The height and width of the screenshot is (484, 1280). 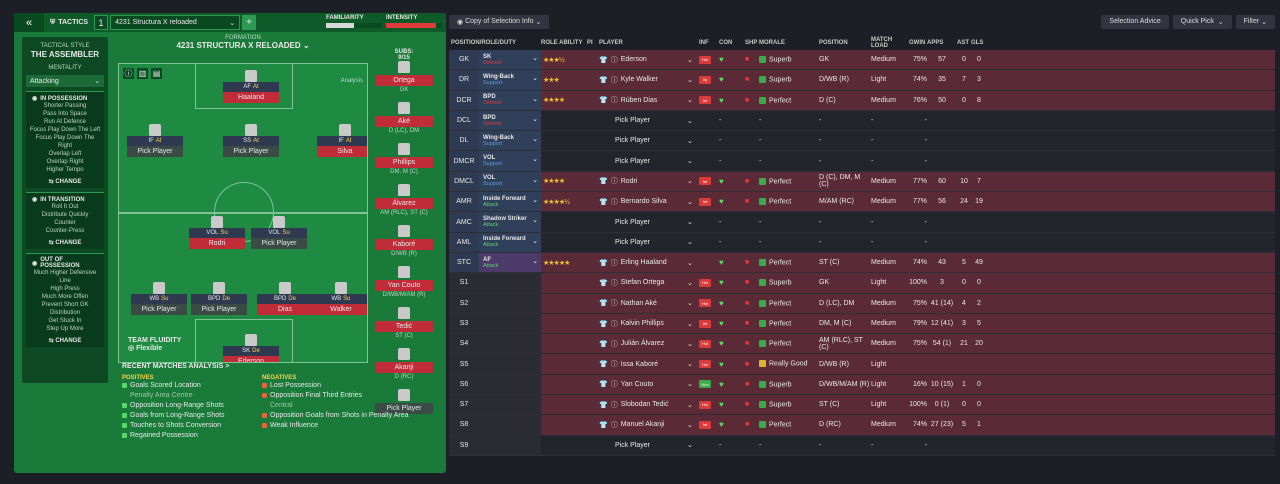 I want to click on sub-player-name: Pick Player, so click(x=404, y=408).